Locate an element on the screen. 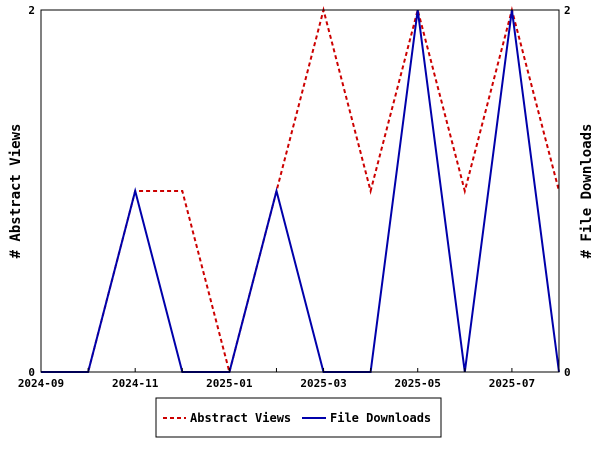  y-right-tick-bottom: 0 is located at coordinates (567, 372).